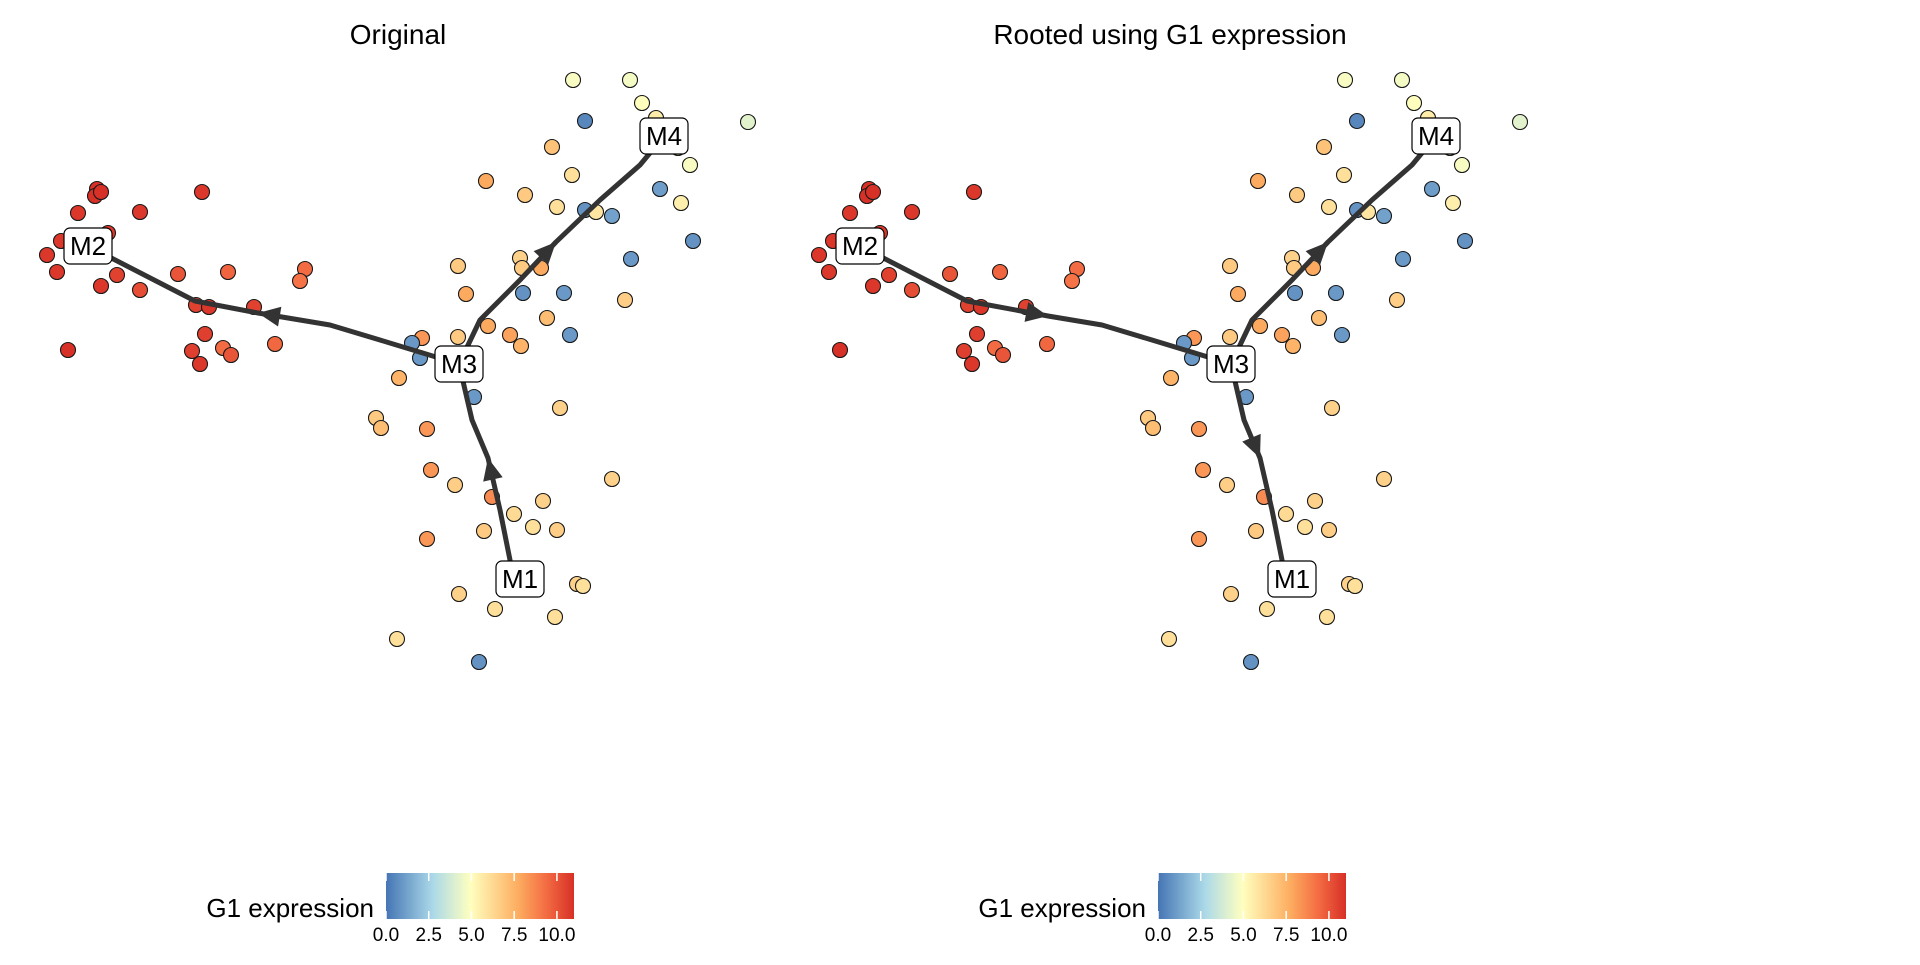 The image size is (1920, 965). I want to click on milestone-label: M2, so click(860, 246).